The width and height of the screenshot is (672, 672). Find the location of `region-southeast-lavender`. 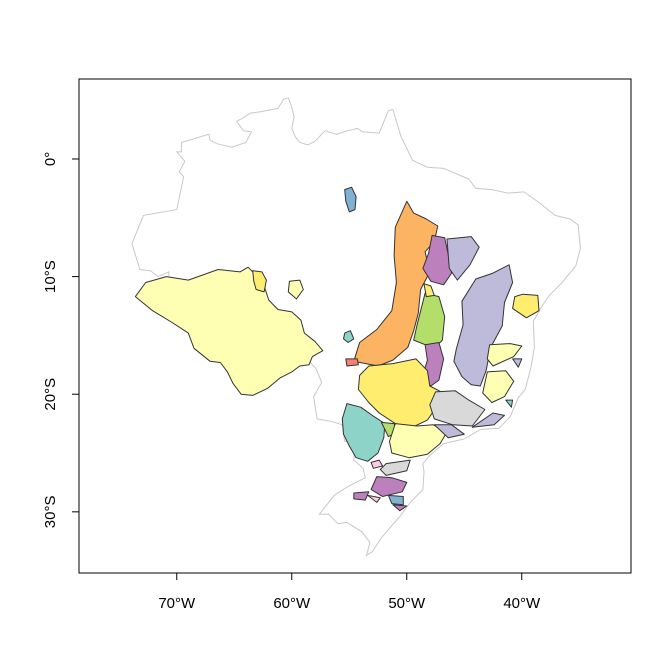

region-southeast-lavender is located at coordinates (449, 431).